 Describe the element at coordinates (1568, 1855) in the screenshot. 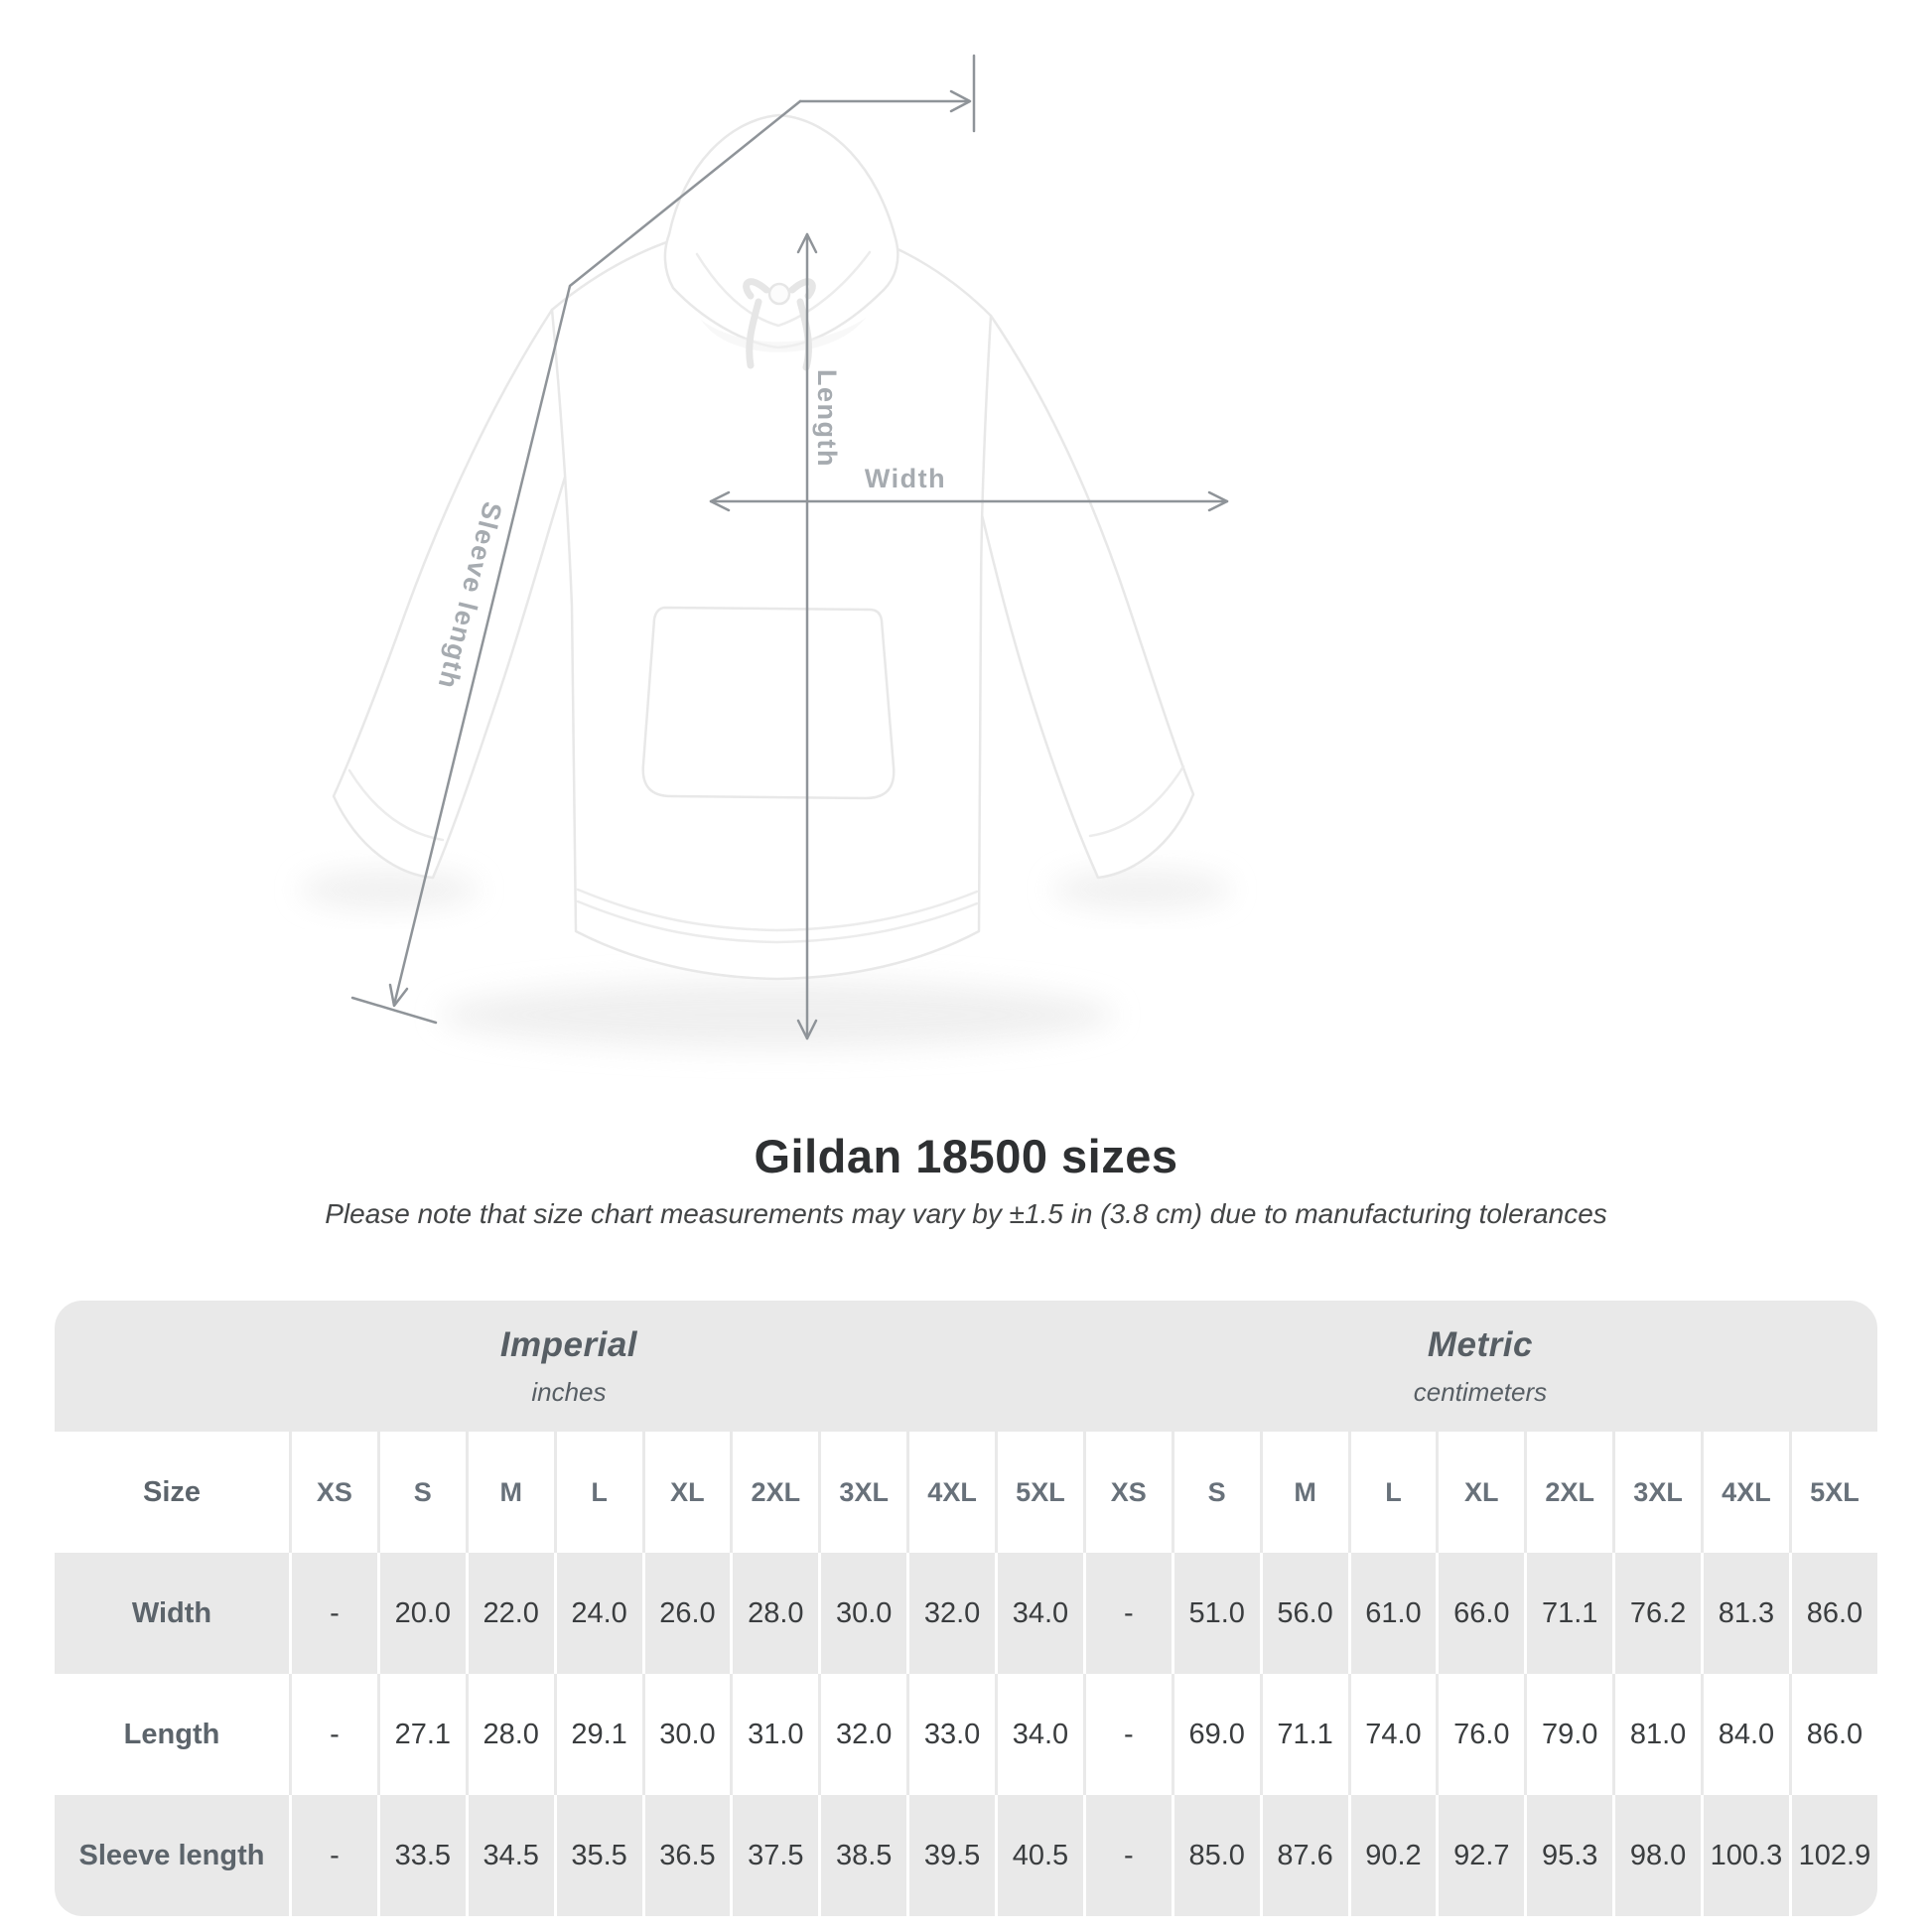

I see `table-cell: 95.3` at that location.